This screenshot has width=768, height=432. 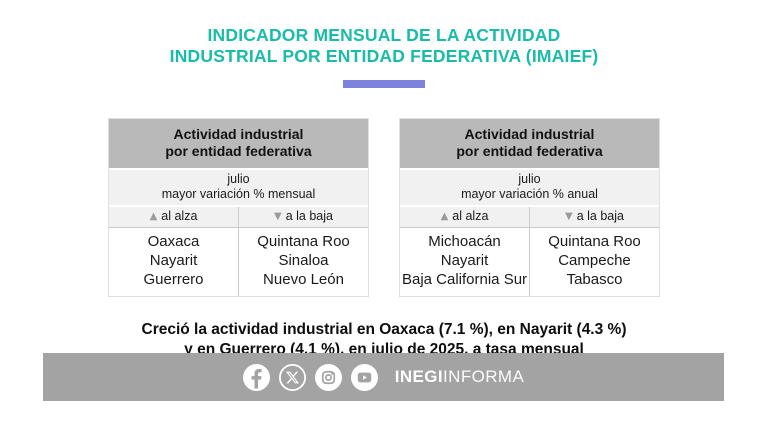 I want to click on state-item: Campeche, so click(x=594, y=260).